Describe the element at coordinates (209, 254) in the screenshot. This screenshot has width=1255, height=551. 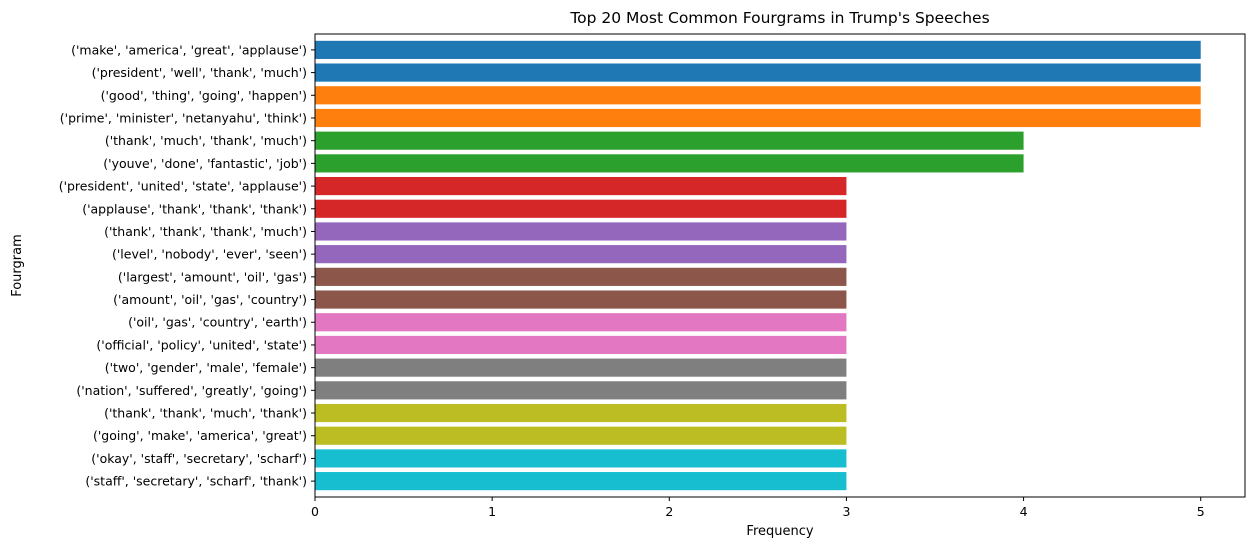
I see `y-tick-label: ('level', 'nobody', 'ever', 'seen')` at that location.